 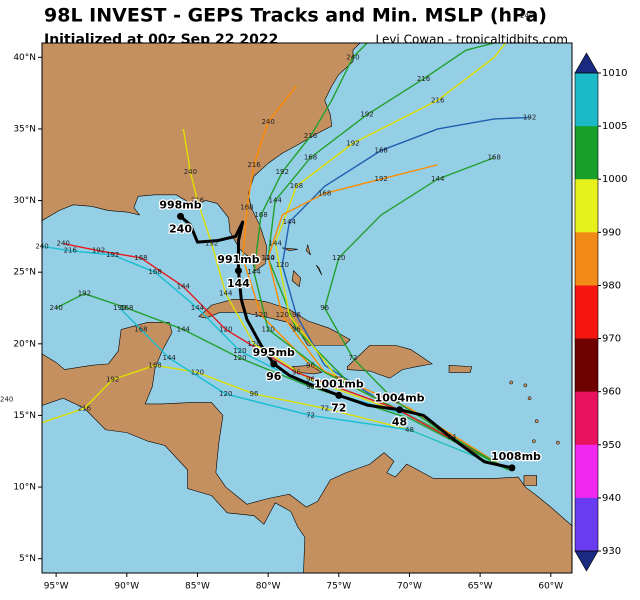 What do you see at coordinates (24, 344) in the screenshot?
I see `y-tick-label: 20°N` at bounding box center [24, 344].